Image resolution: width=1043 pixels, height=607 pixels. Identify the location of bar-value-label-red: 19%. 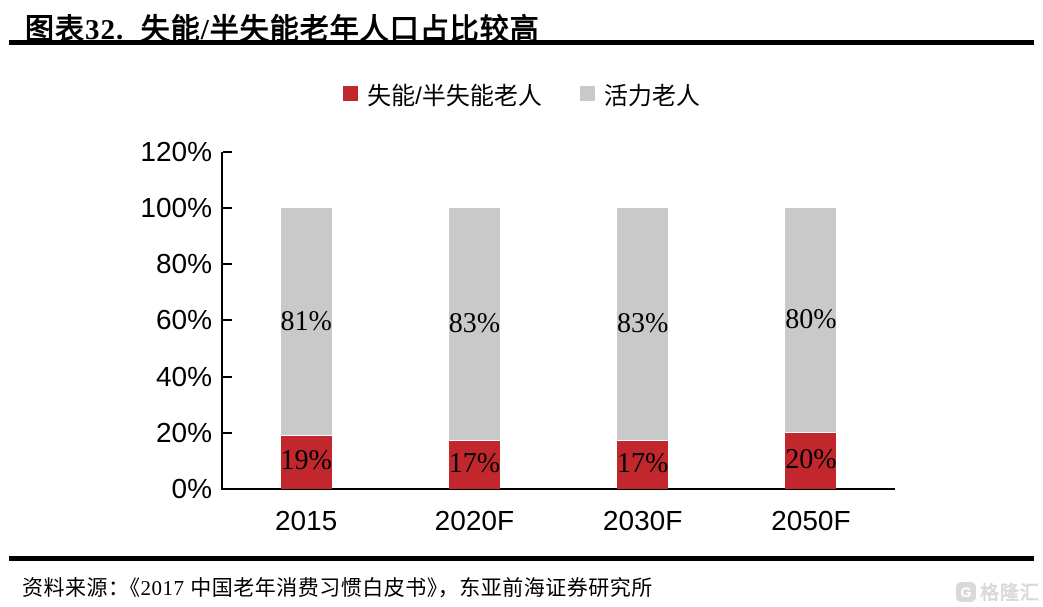
(306, 461).